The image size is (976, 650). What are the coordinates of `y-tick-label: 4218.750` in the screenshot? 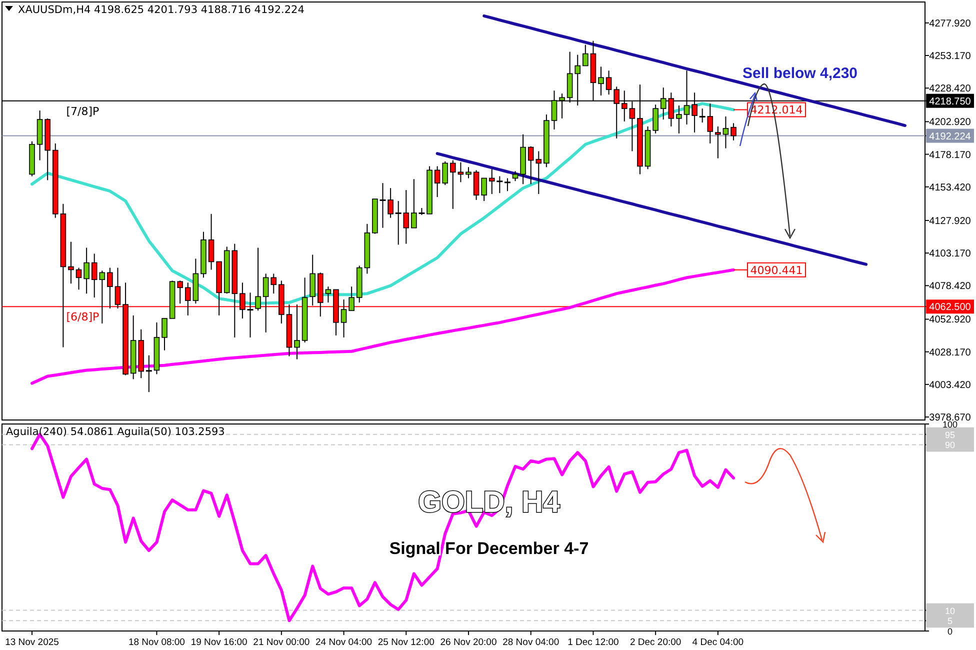 It's located at (950, 102).